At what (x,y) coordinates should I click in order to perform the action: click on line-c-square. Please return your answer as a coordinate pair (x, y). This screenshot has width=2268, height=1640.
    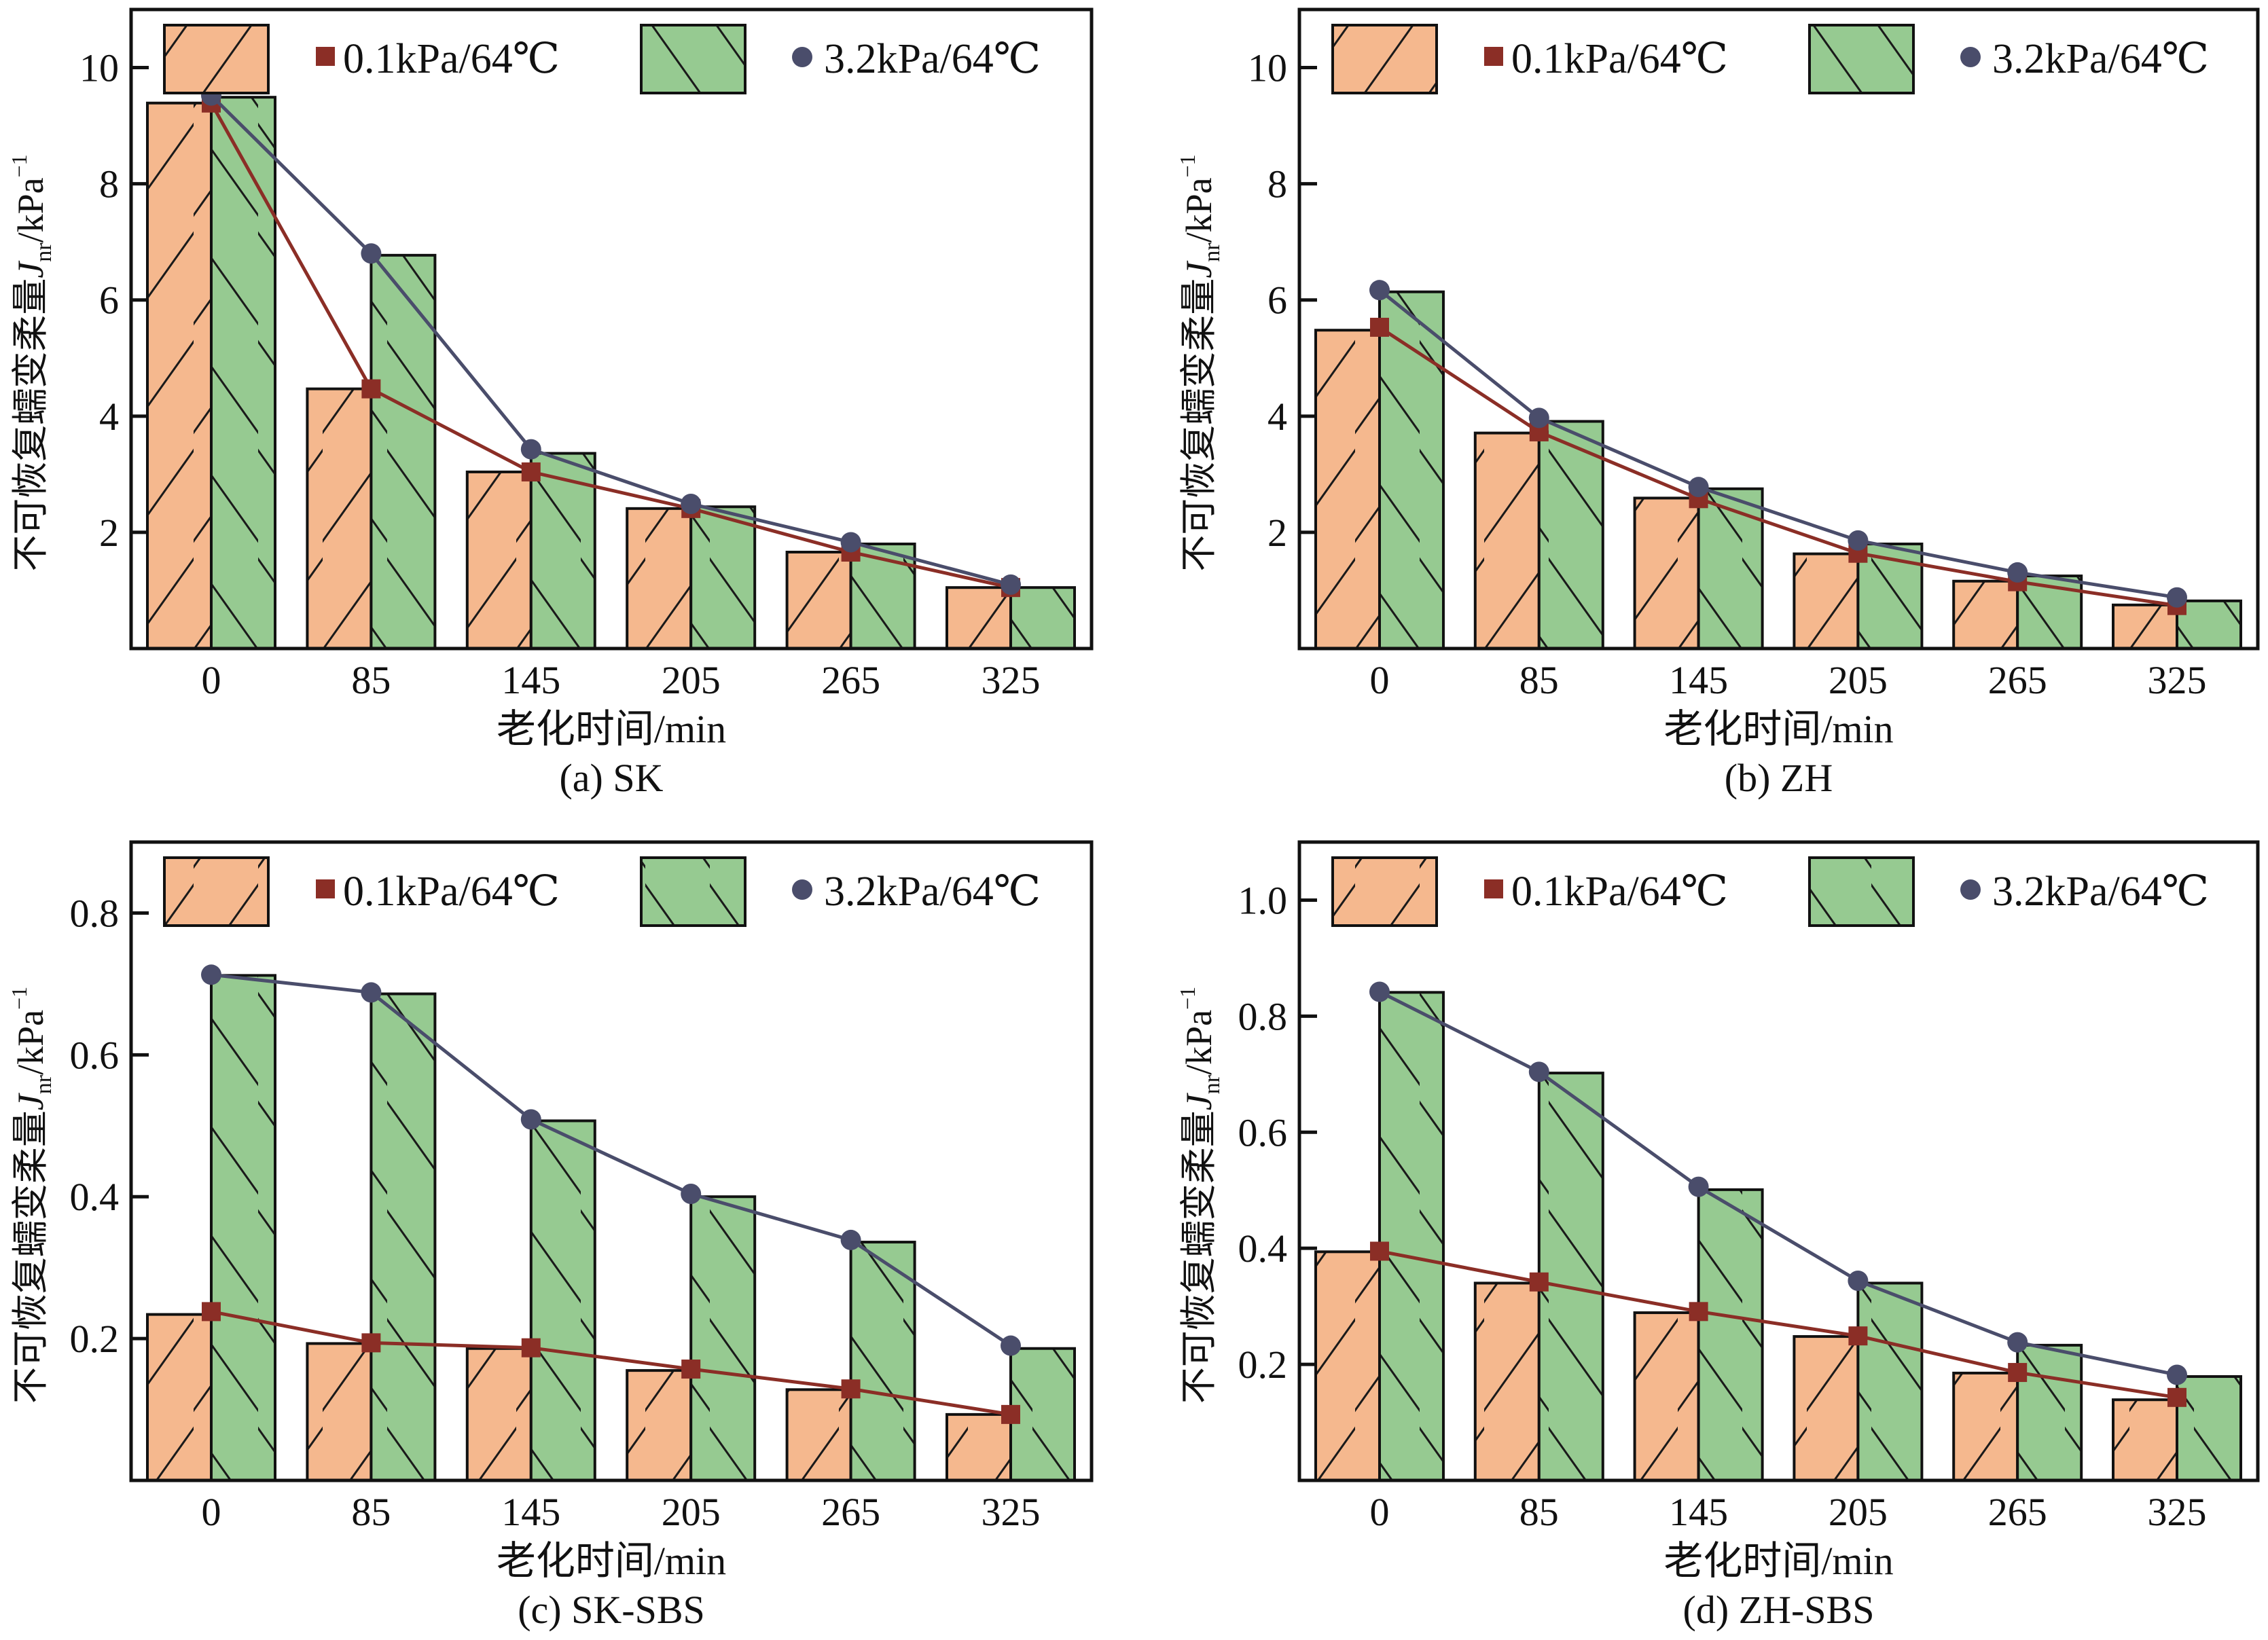
    Looking at the image, I should click on (611, 1363).